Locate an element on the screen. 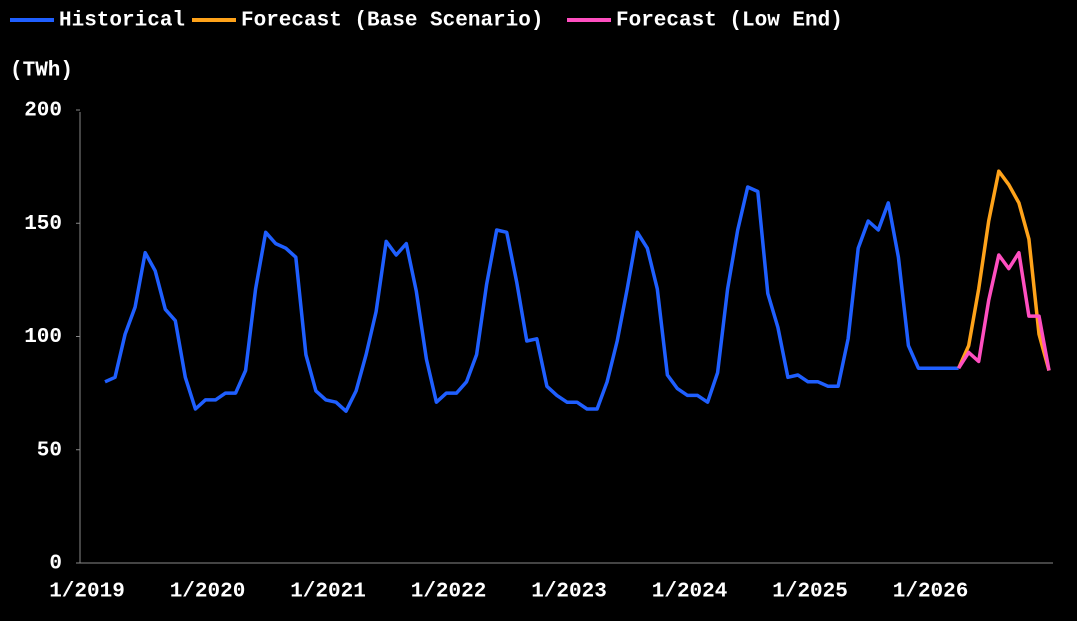  x-tick-label: 1/2022 is located at coordinates (449, 592).